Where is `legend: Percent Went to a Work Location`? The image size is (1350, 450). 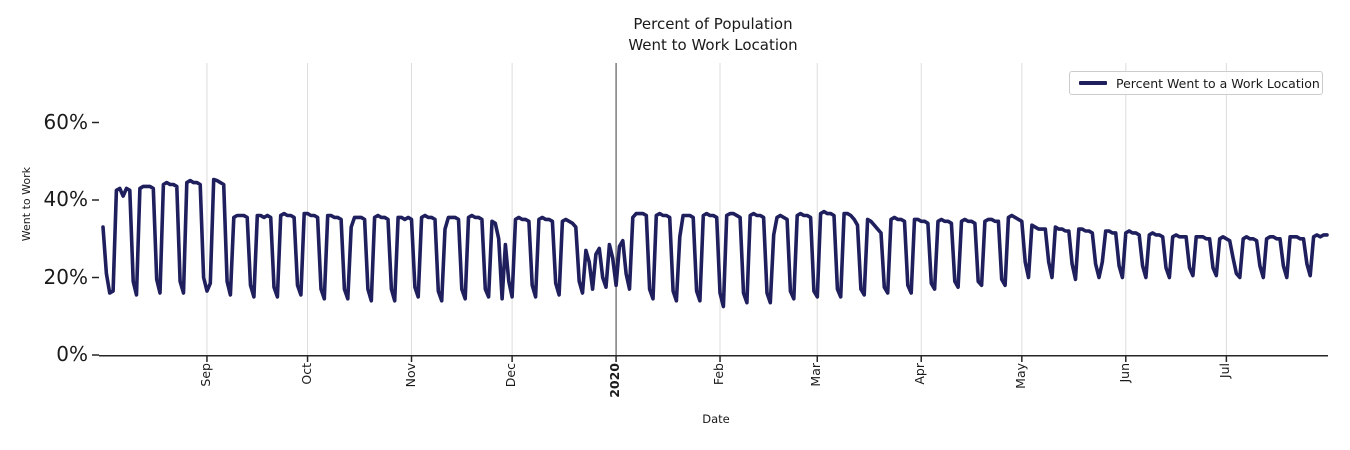
legend: Percent Went to a Work Location is located at coordinates (1196, 83).